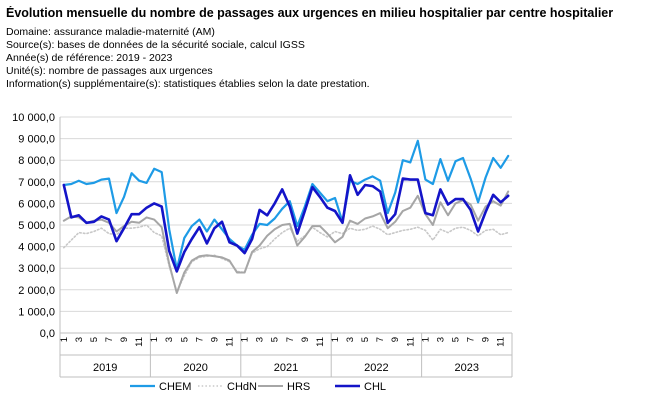  Describe the element at coordinates (36, 204) in the screenshot. I see `y-tick-label: 6 000,0` at that location.